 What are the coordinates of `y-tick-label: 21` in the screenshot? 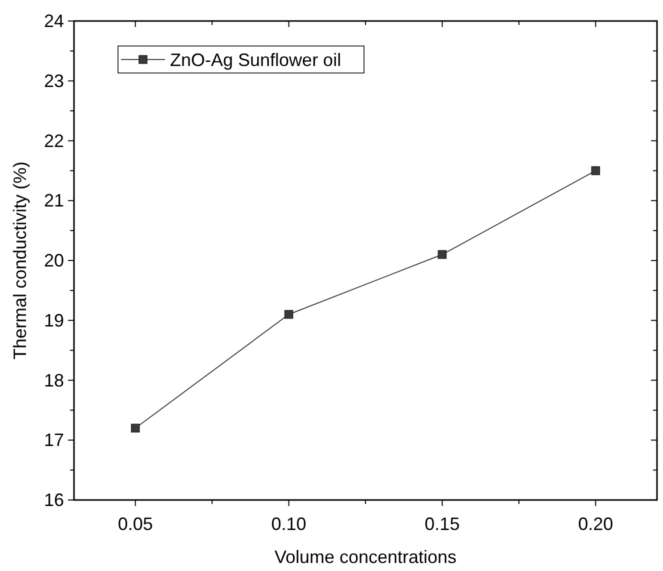 It's located at (54, 200).